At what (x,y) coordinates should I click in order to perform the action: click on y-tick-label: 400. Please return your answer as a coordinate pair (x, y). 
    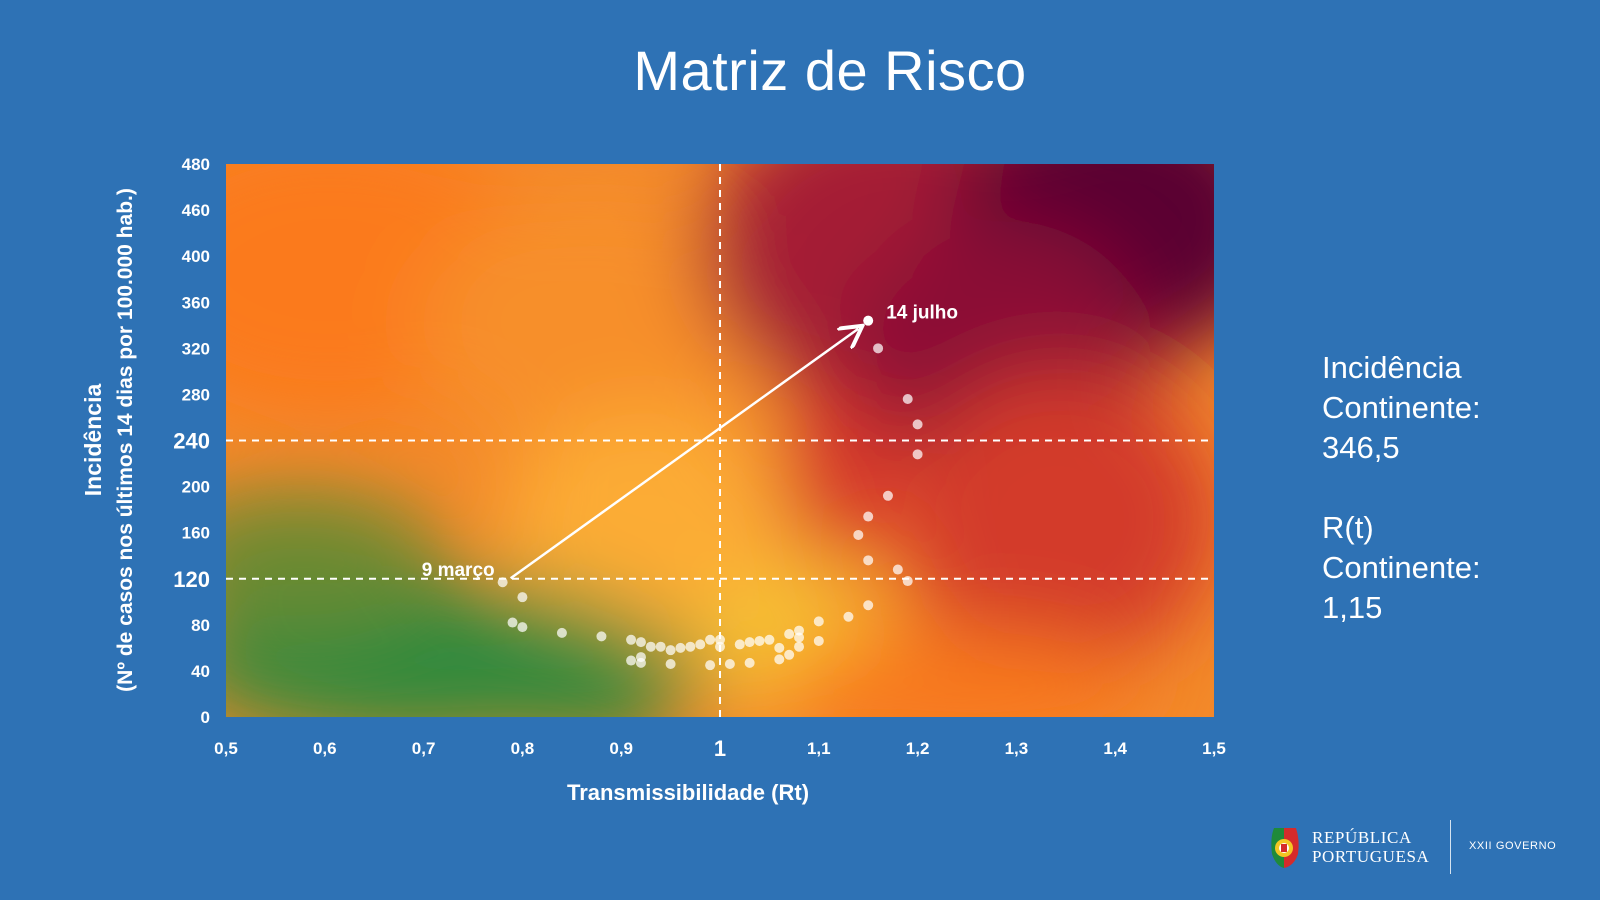
    Looking at the image, I should click on (196, 256).